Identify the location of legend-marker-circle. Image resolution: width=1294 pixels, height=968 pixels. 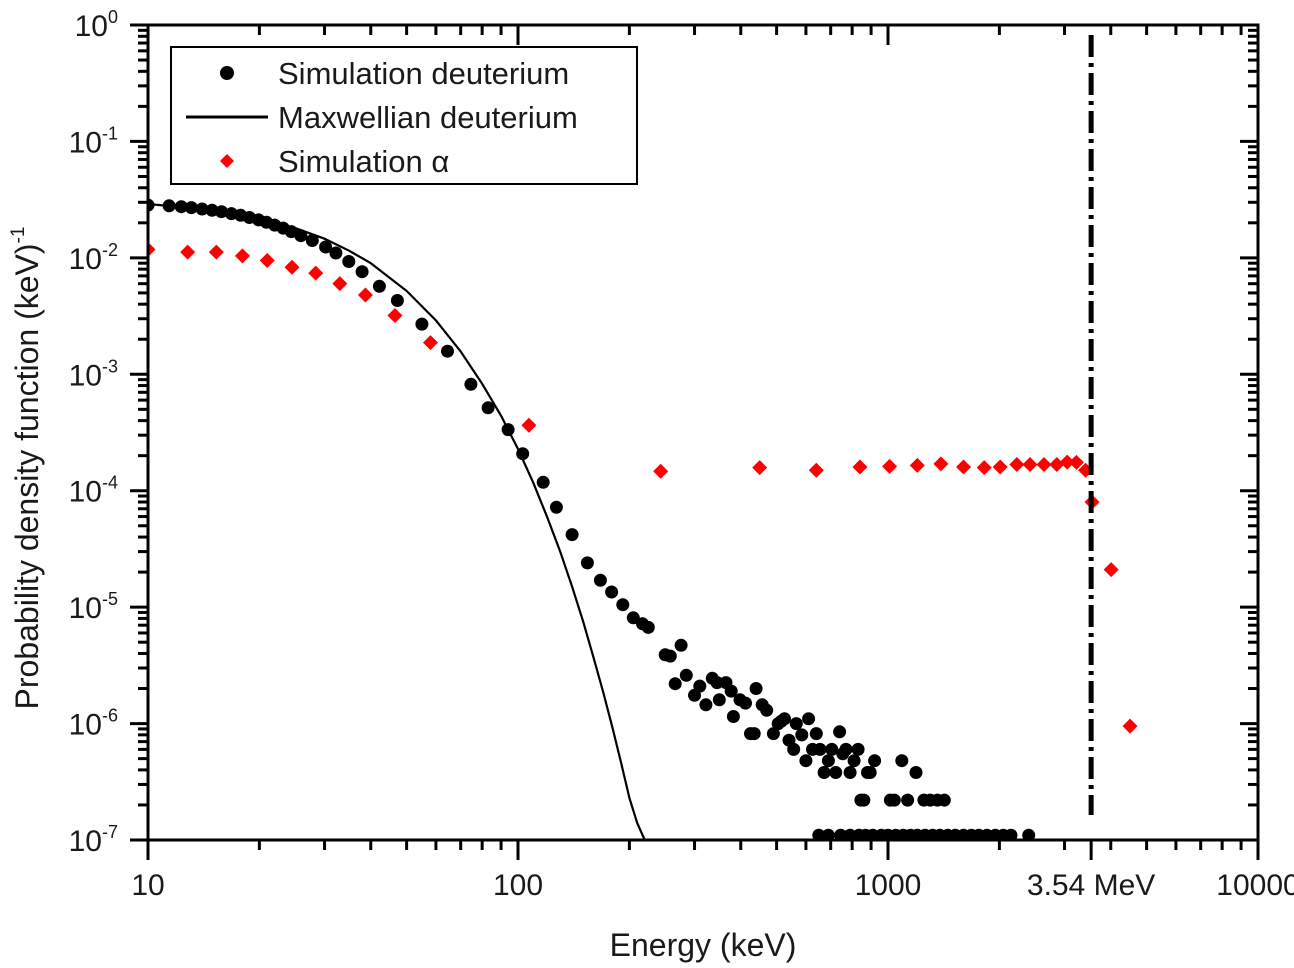
(227, 73).